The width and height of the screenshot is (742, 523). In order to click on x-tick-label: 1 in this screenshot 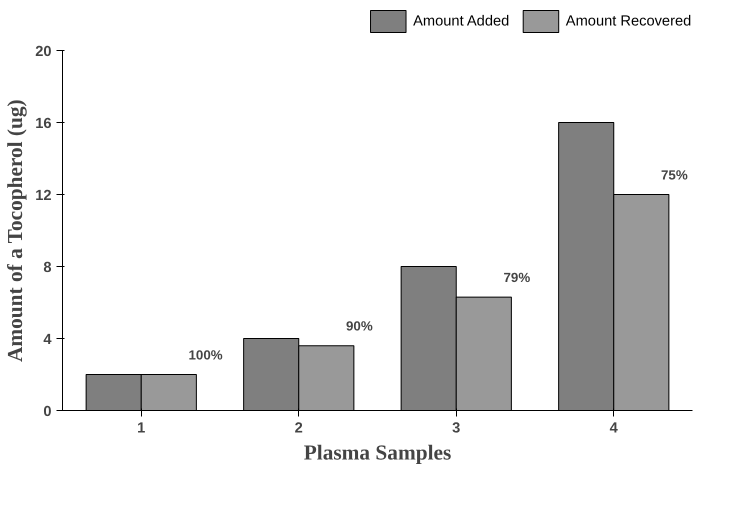, I will do `click(141, 428)`.